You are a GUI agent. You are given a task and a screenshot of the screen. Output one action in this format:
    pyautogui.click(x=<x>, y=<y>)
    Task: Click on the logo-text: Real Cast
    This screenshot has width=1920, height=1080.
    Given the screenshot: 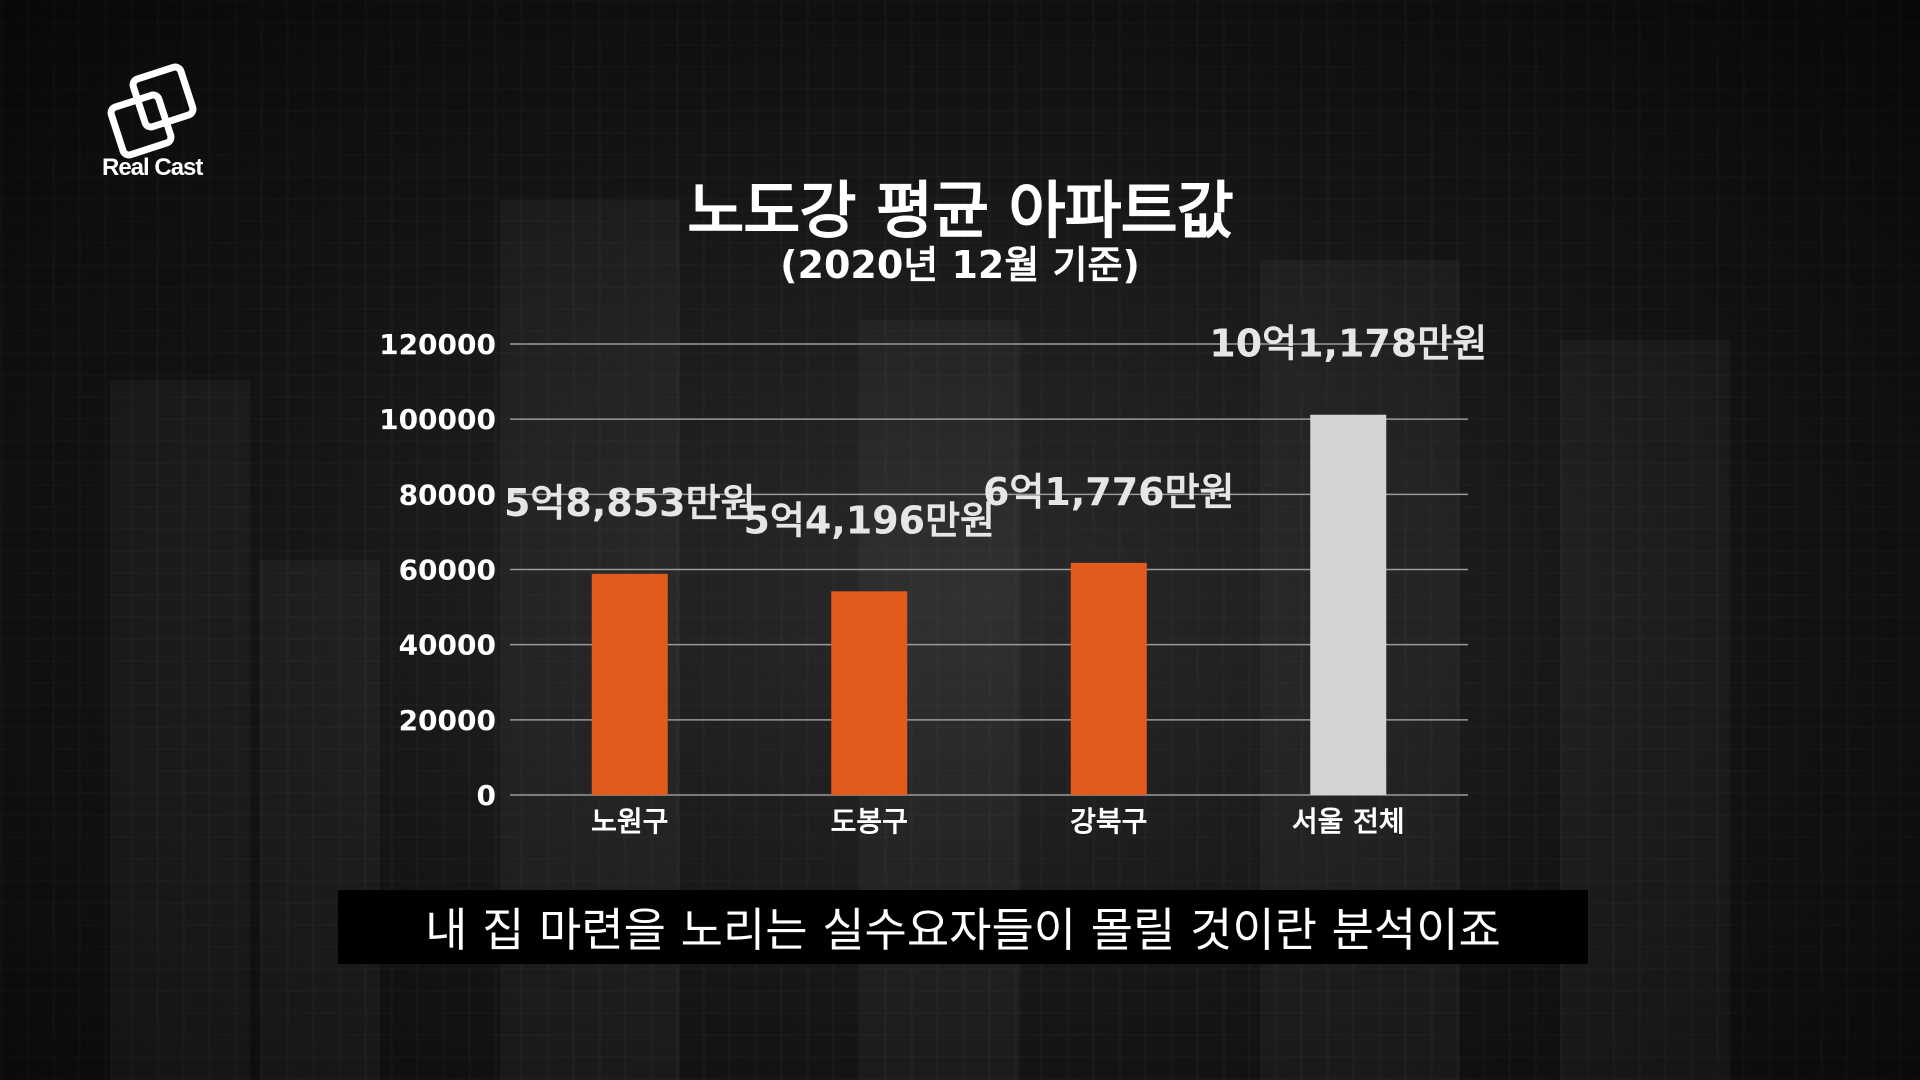 What is the action you would take?
    pyautogui.click(x=152, y=167)
    